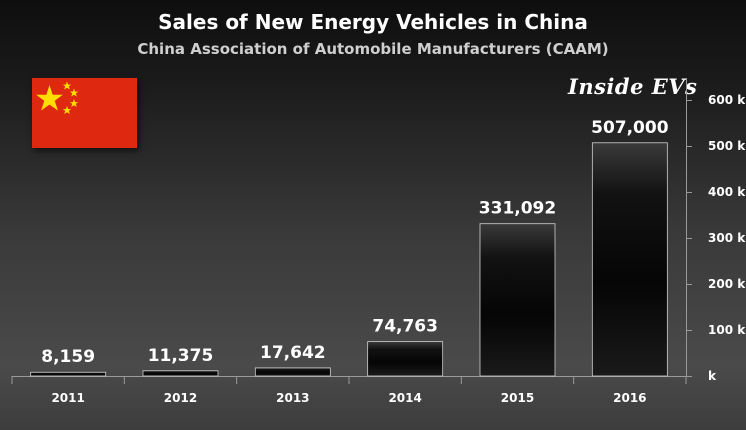 The width and height of the screenshot is (746, 430). I want to click on y-tick-label: 100 k, so click(727, 330).